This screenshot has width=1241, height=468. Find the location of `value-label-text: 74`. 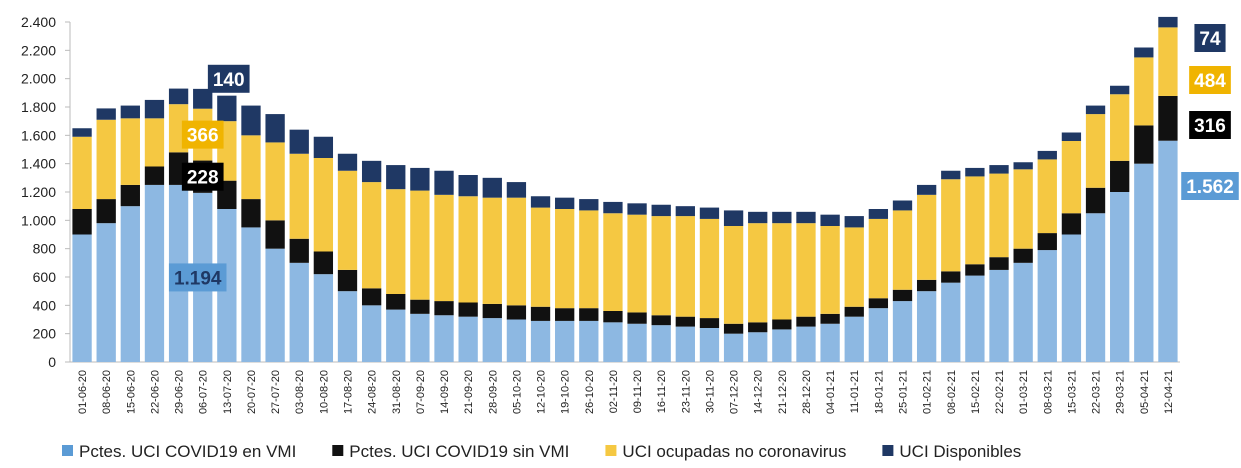

value-label-text: 74 is located at coordinates (1210, 39).